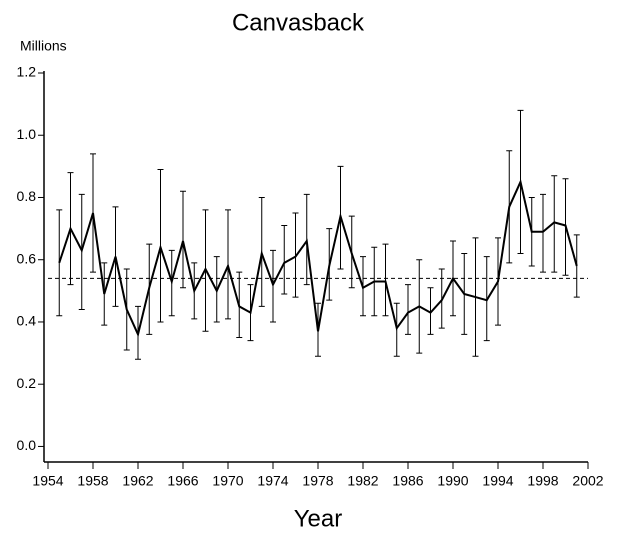  I want to click on x-tick-label: 1978, so click(317, 481).